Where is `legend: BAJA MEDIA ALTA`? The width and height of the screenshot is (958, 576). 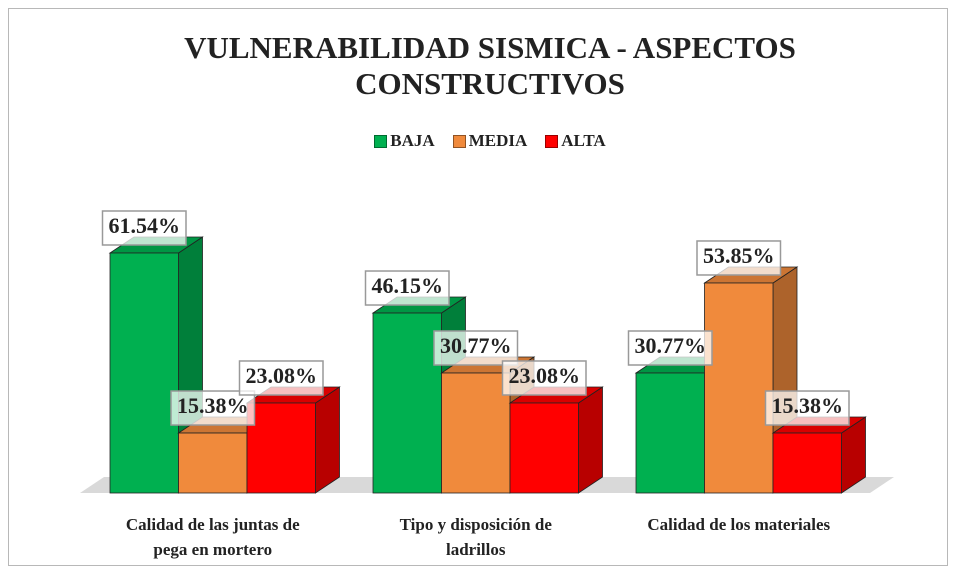 legend: BAJA MEDIA ALTA is located at coordinates (479, 141).